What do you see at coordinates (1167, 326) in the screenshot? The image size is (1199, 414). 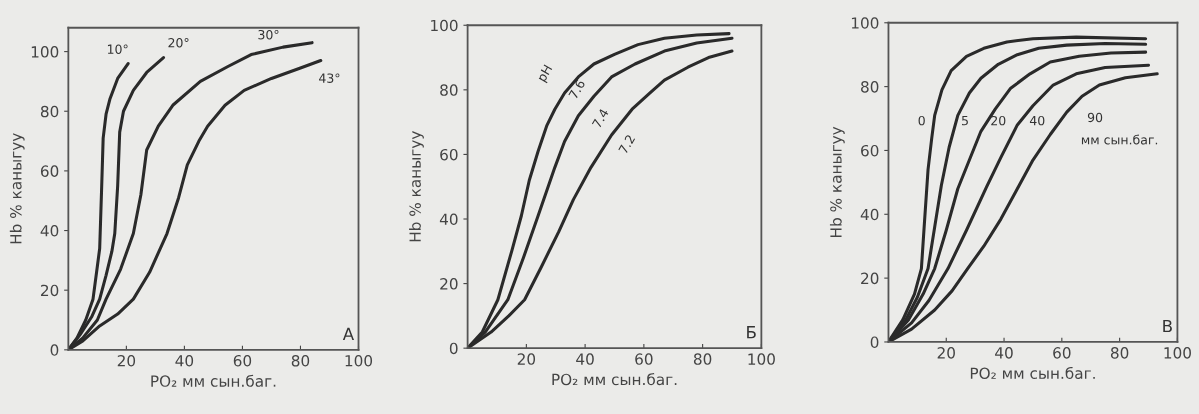 I see `annotation: В` at bounding box center [1167, 326].